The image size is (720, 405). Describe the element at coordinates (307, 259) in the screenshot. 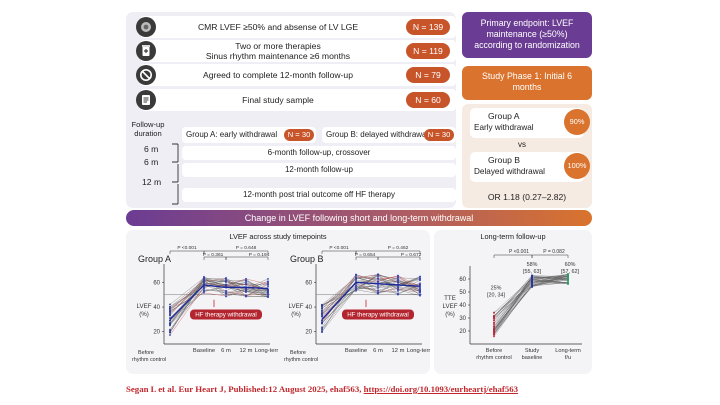

I see `chart-title: Group B` at that location.